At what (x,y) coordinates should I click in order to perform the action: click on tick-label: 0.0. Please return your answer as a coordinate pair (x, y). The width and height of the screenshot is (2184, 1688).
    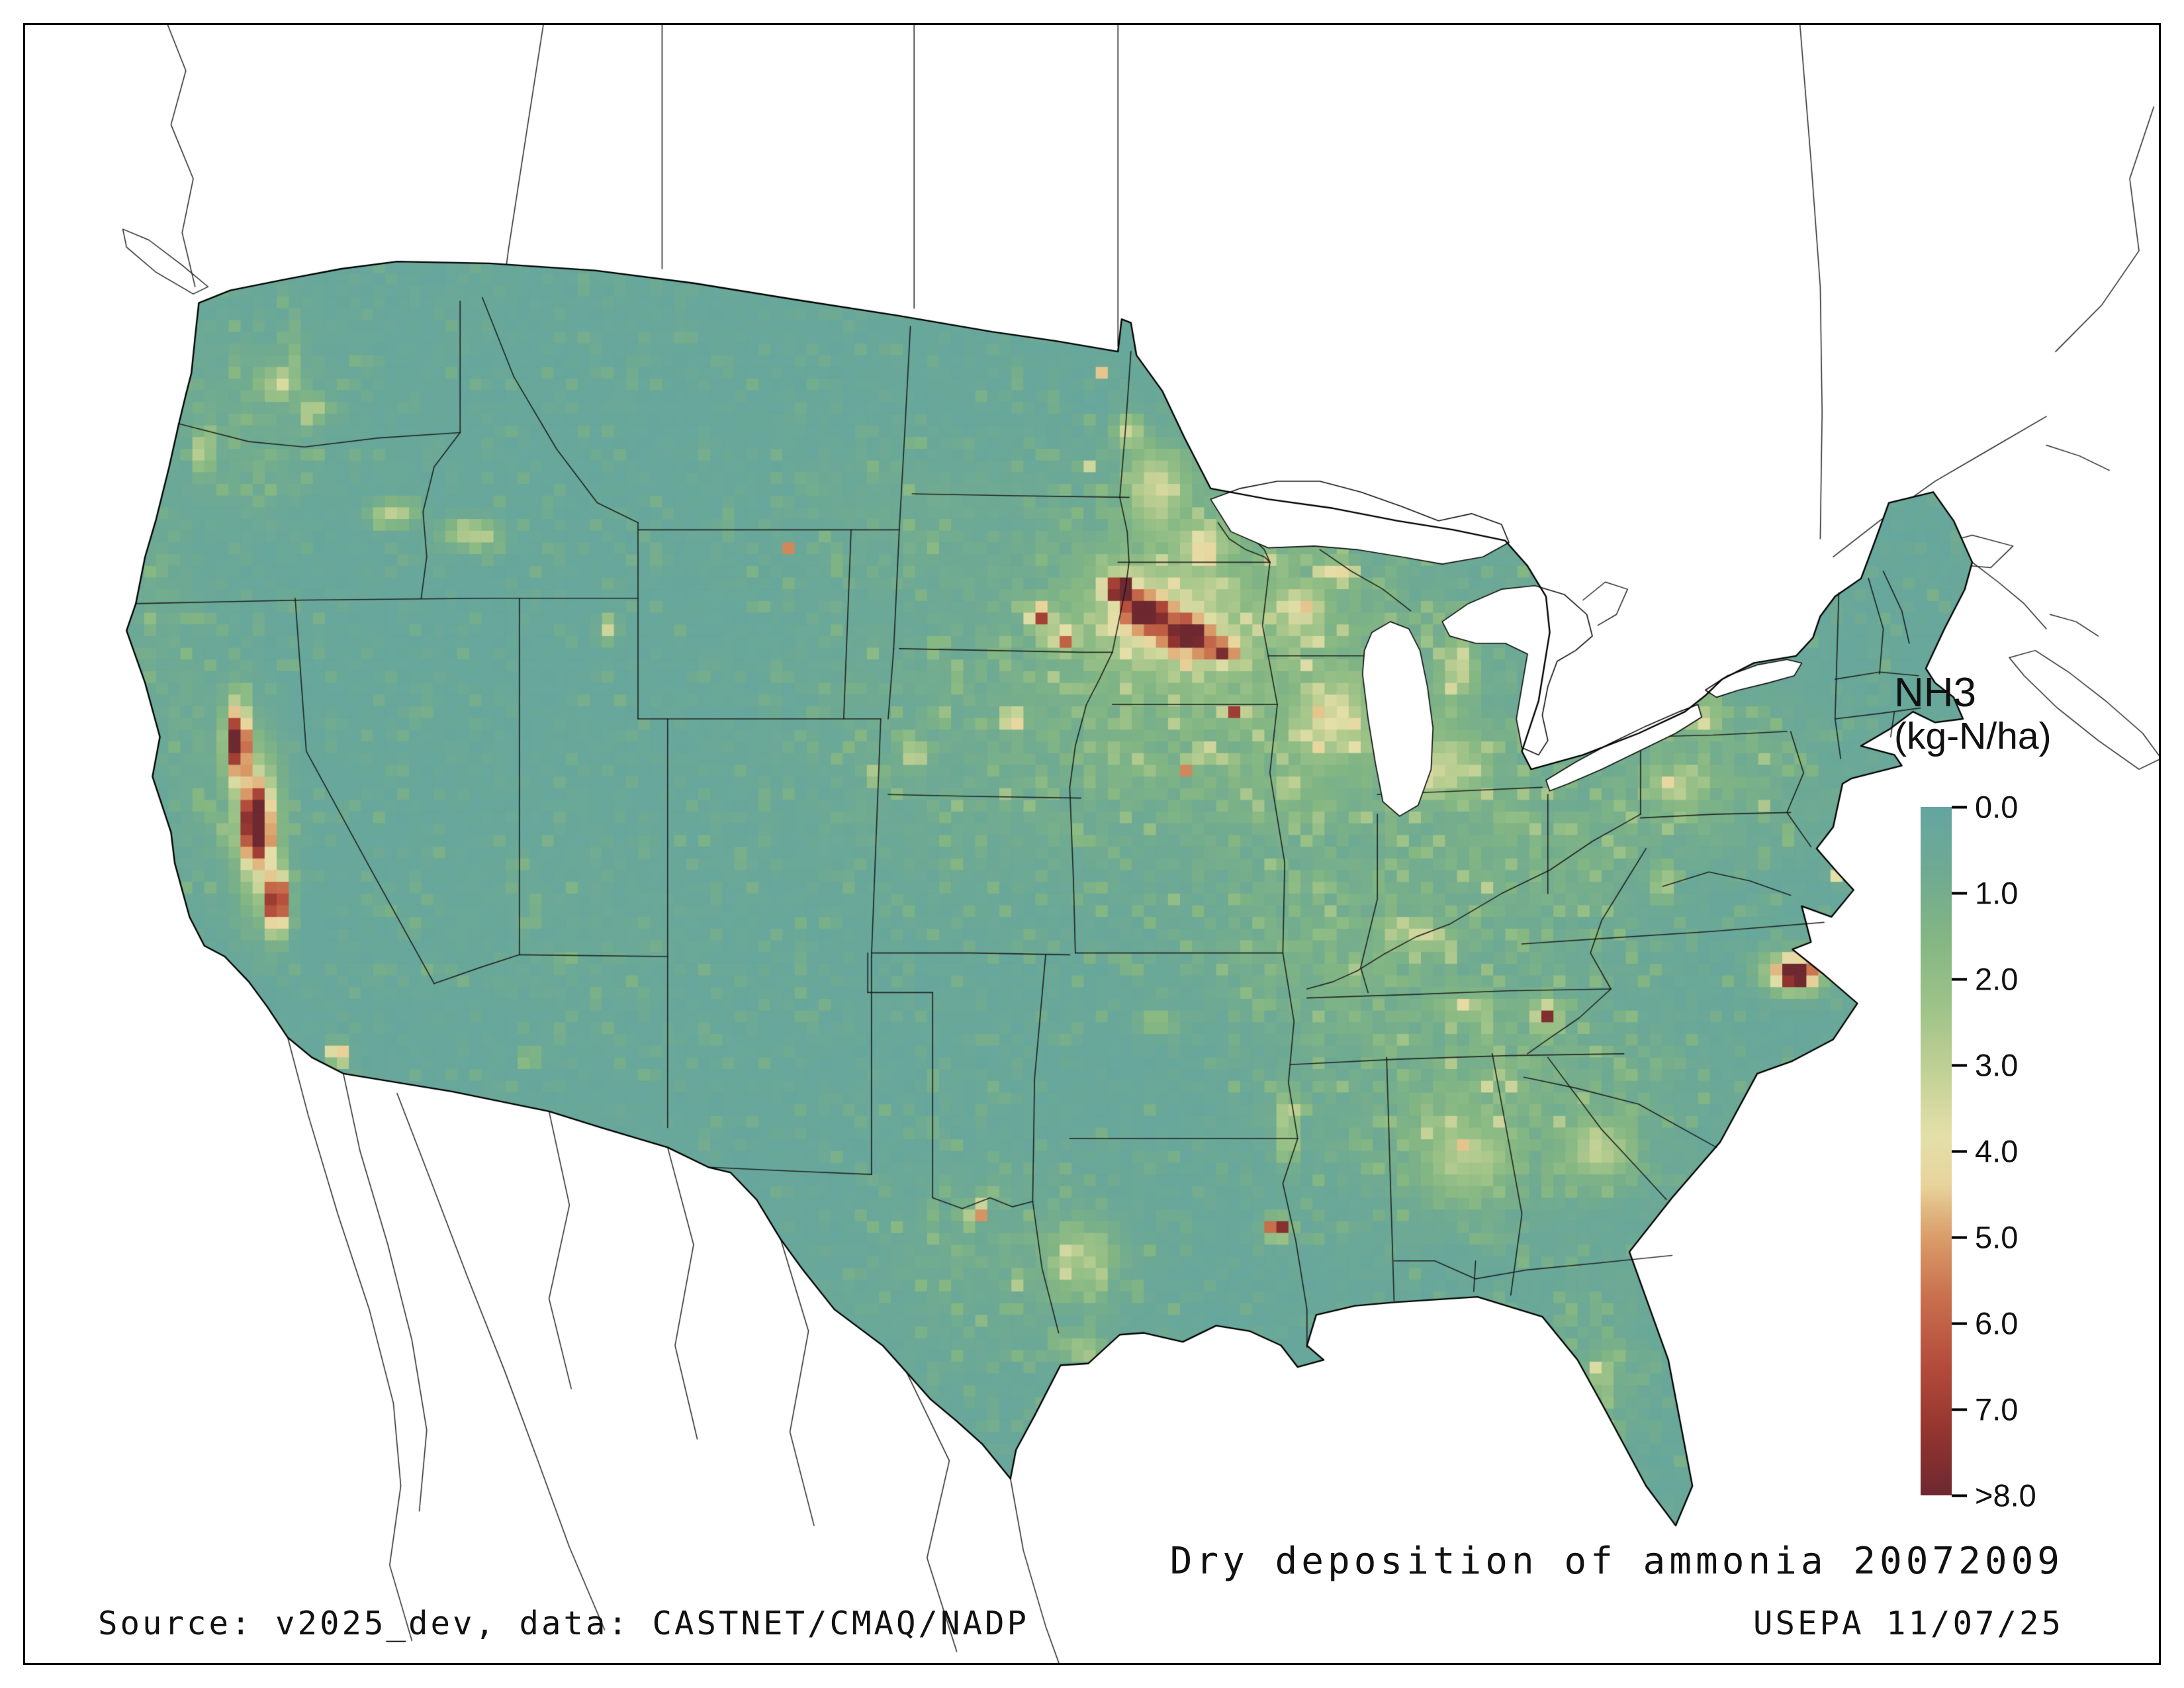
    Looking at the image, I should click on (1997, 807).